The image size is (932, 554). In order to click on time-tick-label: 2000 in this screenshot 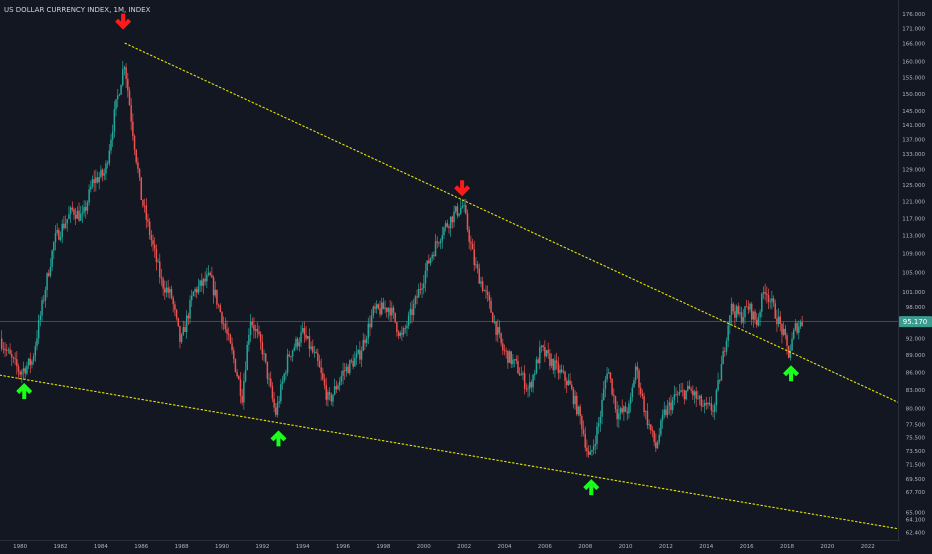, I will do `click(424, 547)`.